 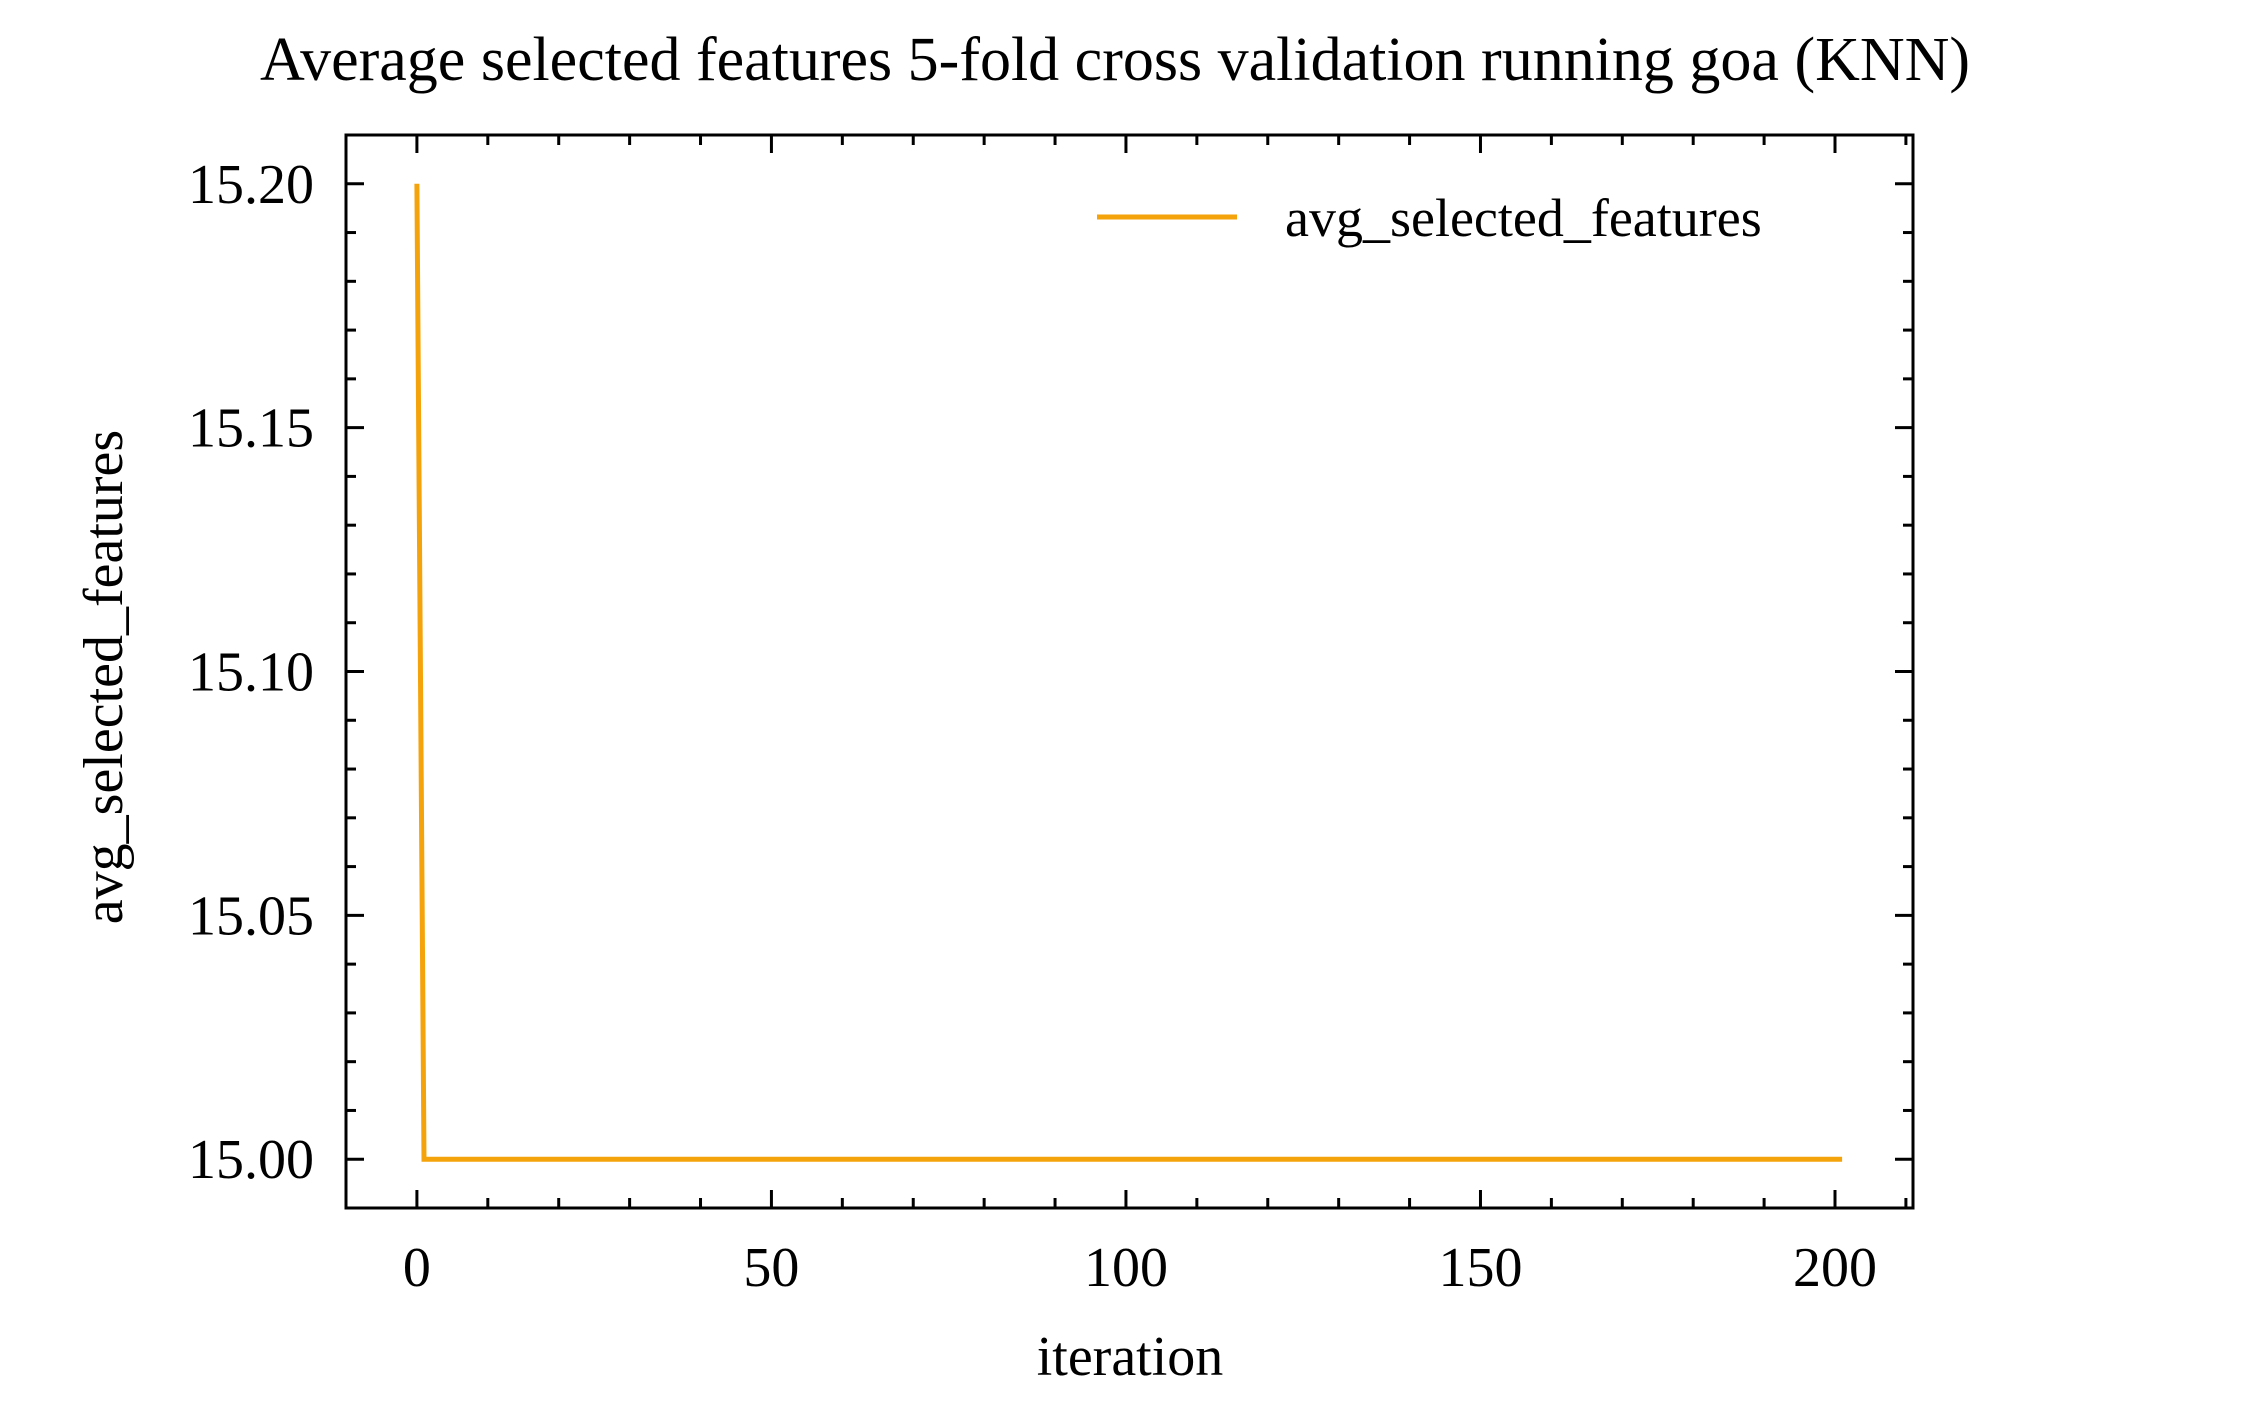 I want to click on y-tick-label: 15.10, so click(x=251, y=673).